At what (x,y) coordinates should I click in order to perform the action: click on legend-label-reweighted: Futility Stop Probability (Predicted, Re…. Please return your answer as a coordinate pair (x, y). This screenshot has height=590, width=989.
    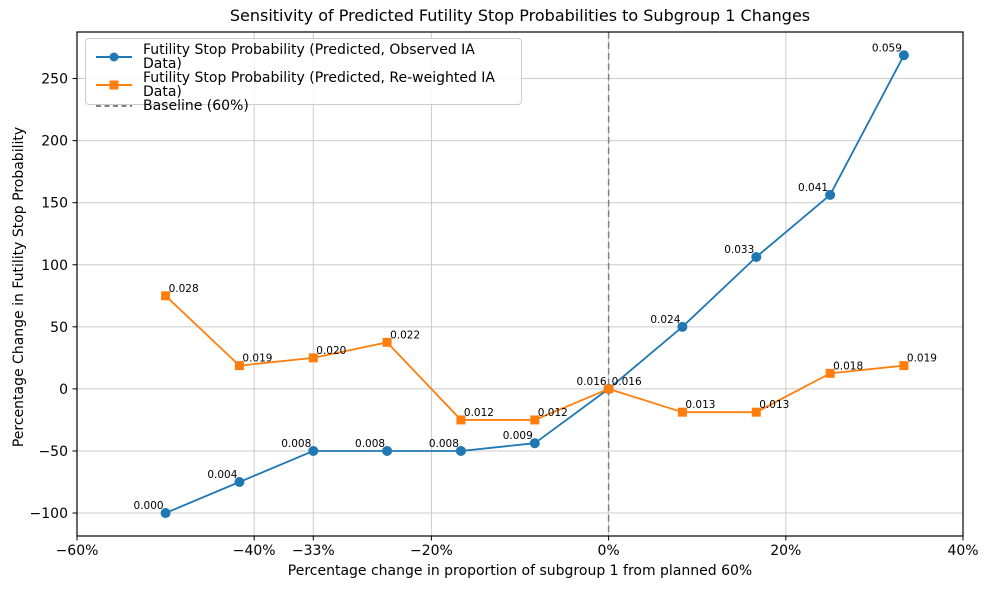
    Looking at the image, I should click on (319, 85).